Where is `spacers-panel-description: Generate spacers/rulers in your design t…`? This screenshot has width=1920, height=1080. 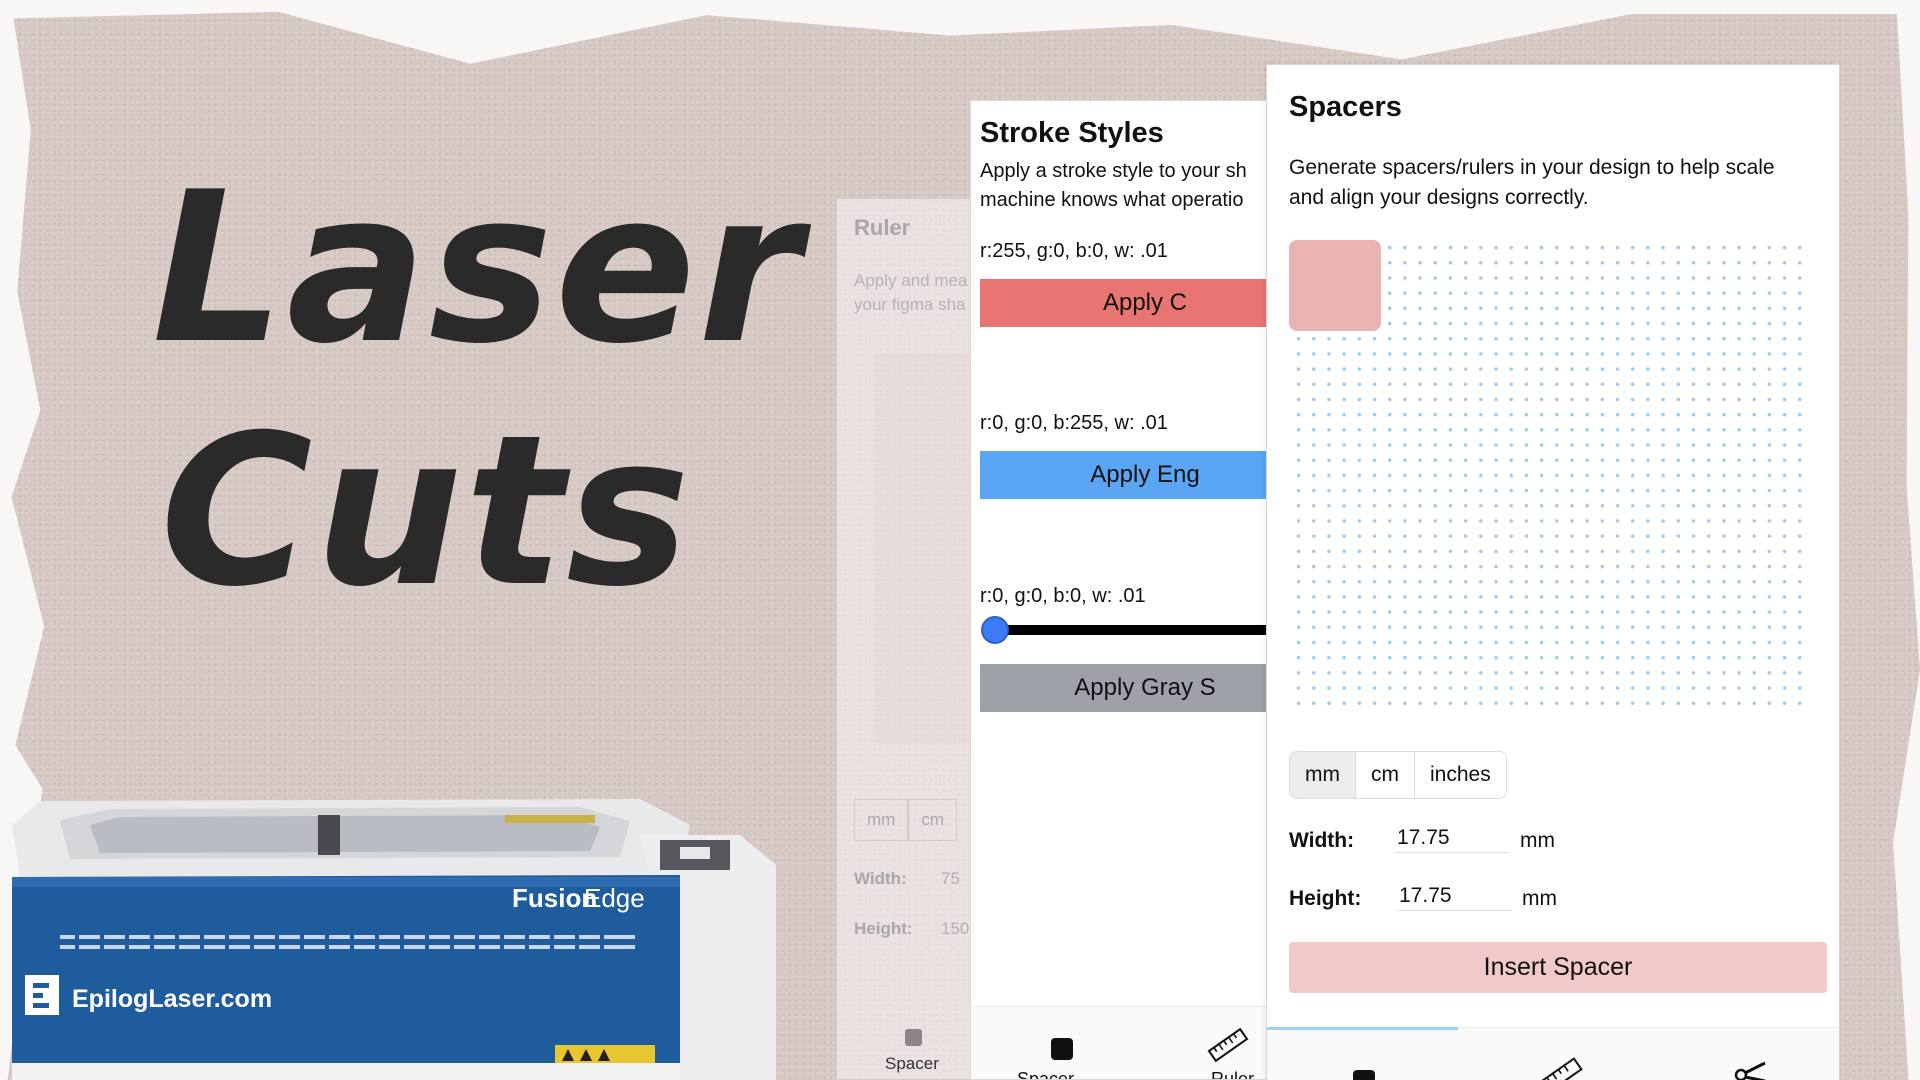
spacers-panel-description: Generate spacers/rulers in your design t… is located at coordinates (1532, 182).